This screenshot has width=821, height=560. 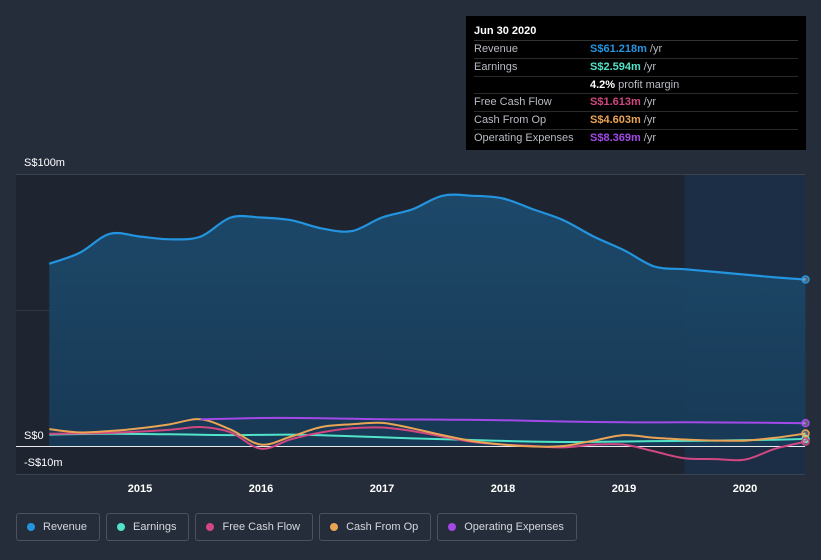 I want to click on legend-item-revenue: Revenue, so click(x=58, y=527).